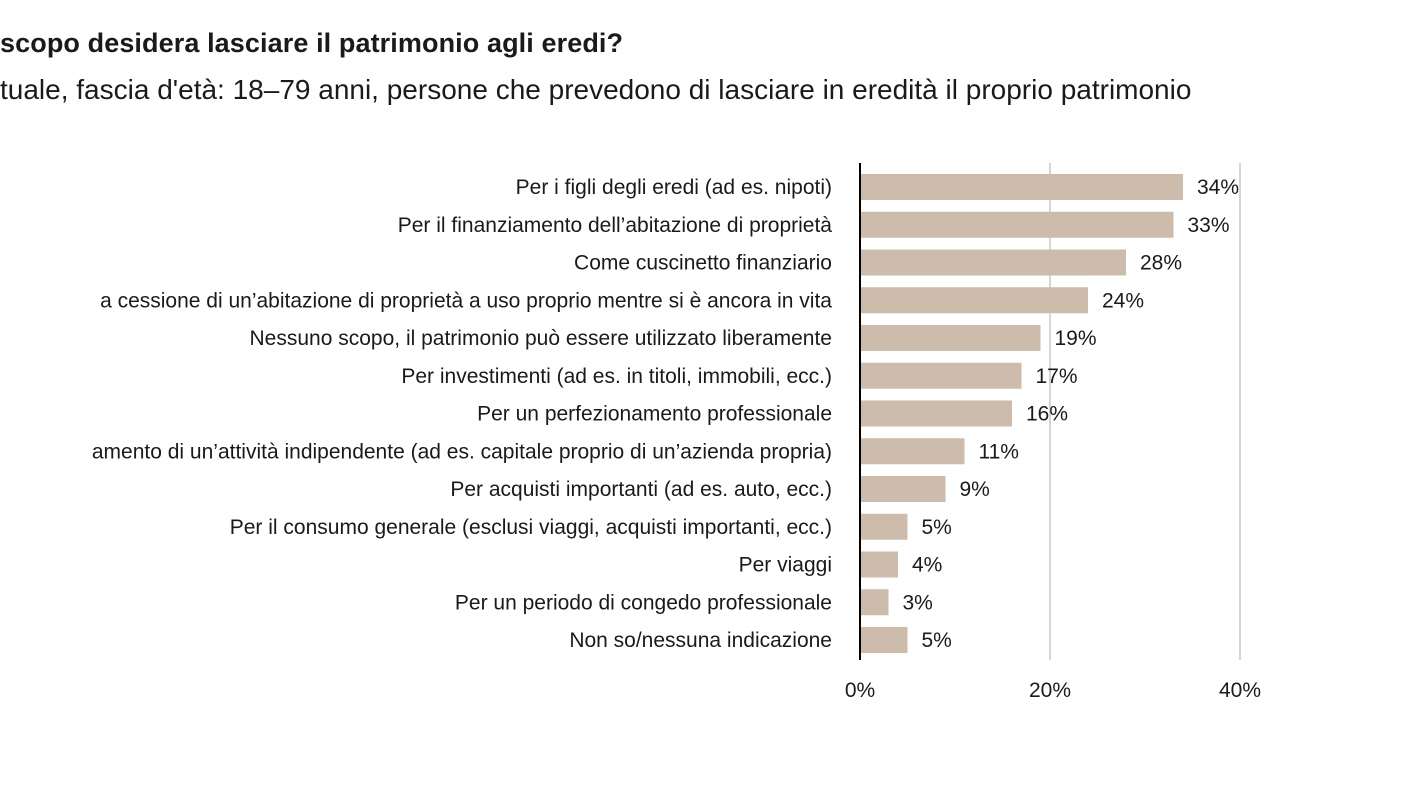 The height and width of the screenshot is (792, 1408). Describe the element at coordinates (700, 640) in the screenshot. I see `category-label: Non so/nessuna indicazione` at that location.